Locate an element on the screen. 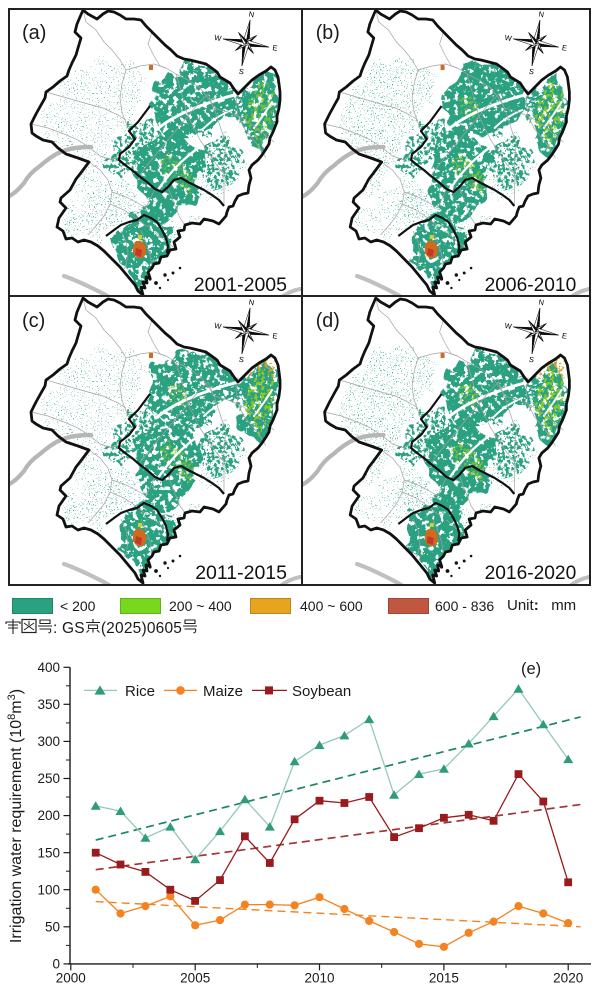 The height and width of the screenshot is (1000, 600). svg-text: 0 is located at coordinates (56, 964).